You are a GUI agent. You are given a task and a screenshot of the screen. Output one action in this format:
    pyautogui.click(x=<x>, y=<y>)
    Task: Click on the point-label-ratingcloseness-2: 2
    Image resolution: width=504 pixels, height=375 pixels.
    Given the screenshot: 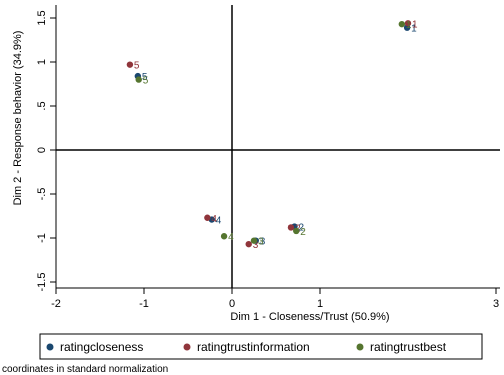 What is the action you would take?
    pyautogui.click(x=301, y=228)
    